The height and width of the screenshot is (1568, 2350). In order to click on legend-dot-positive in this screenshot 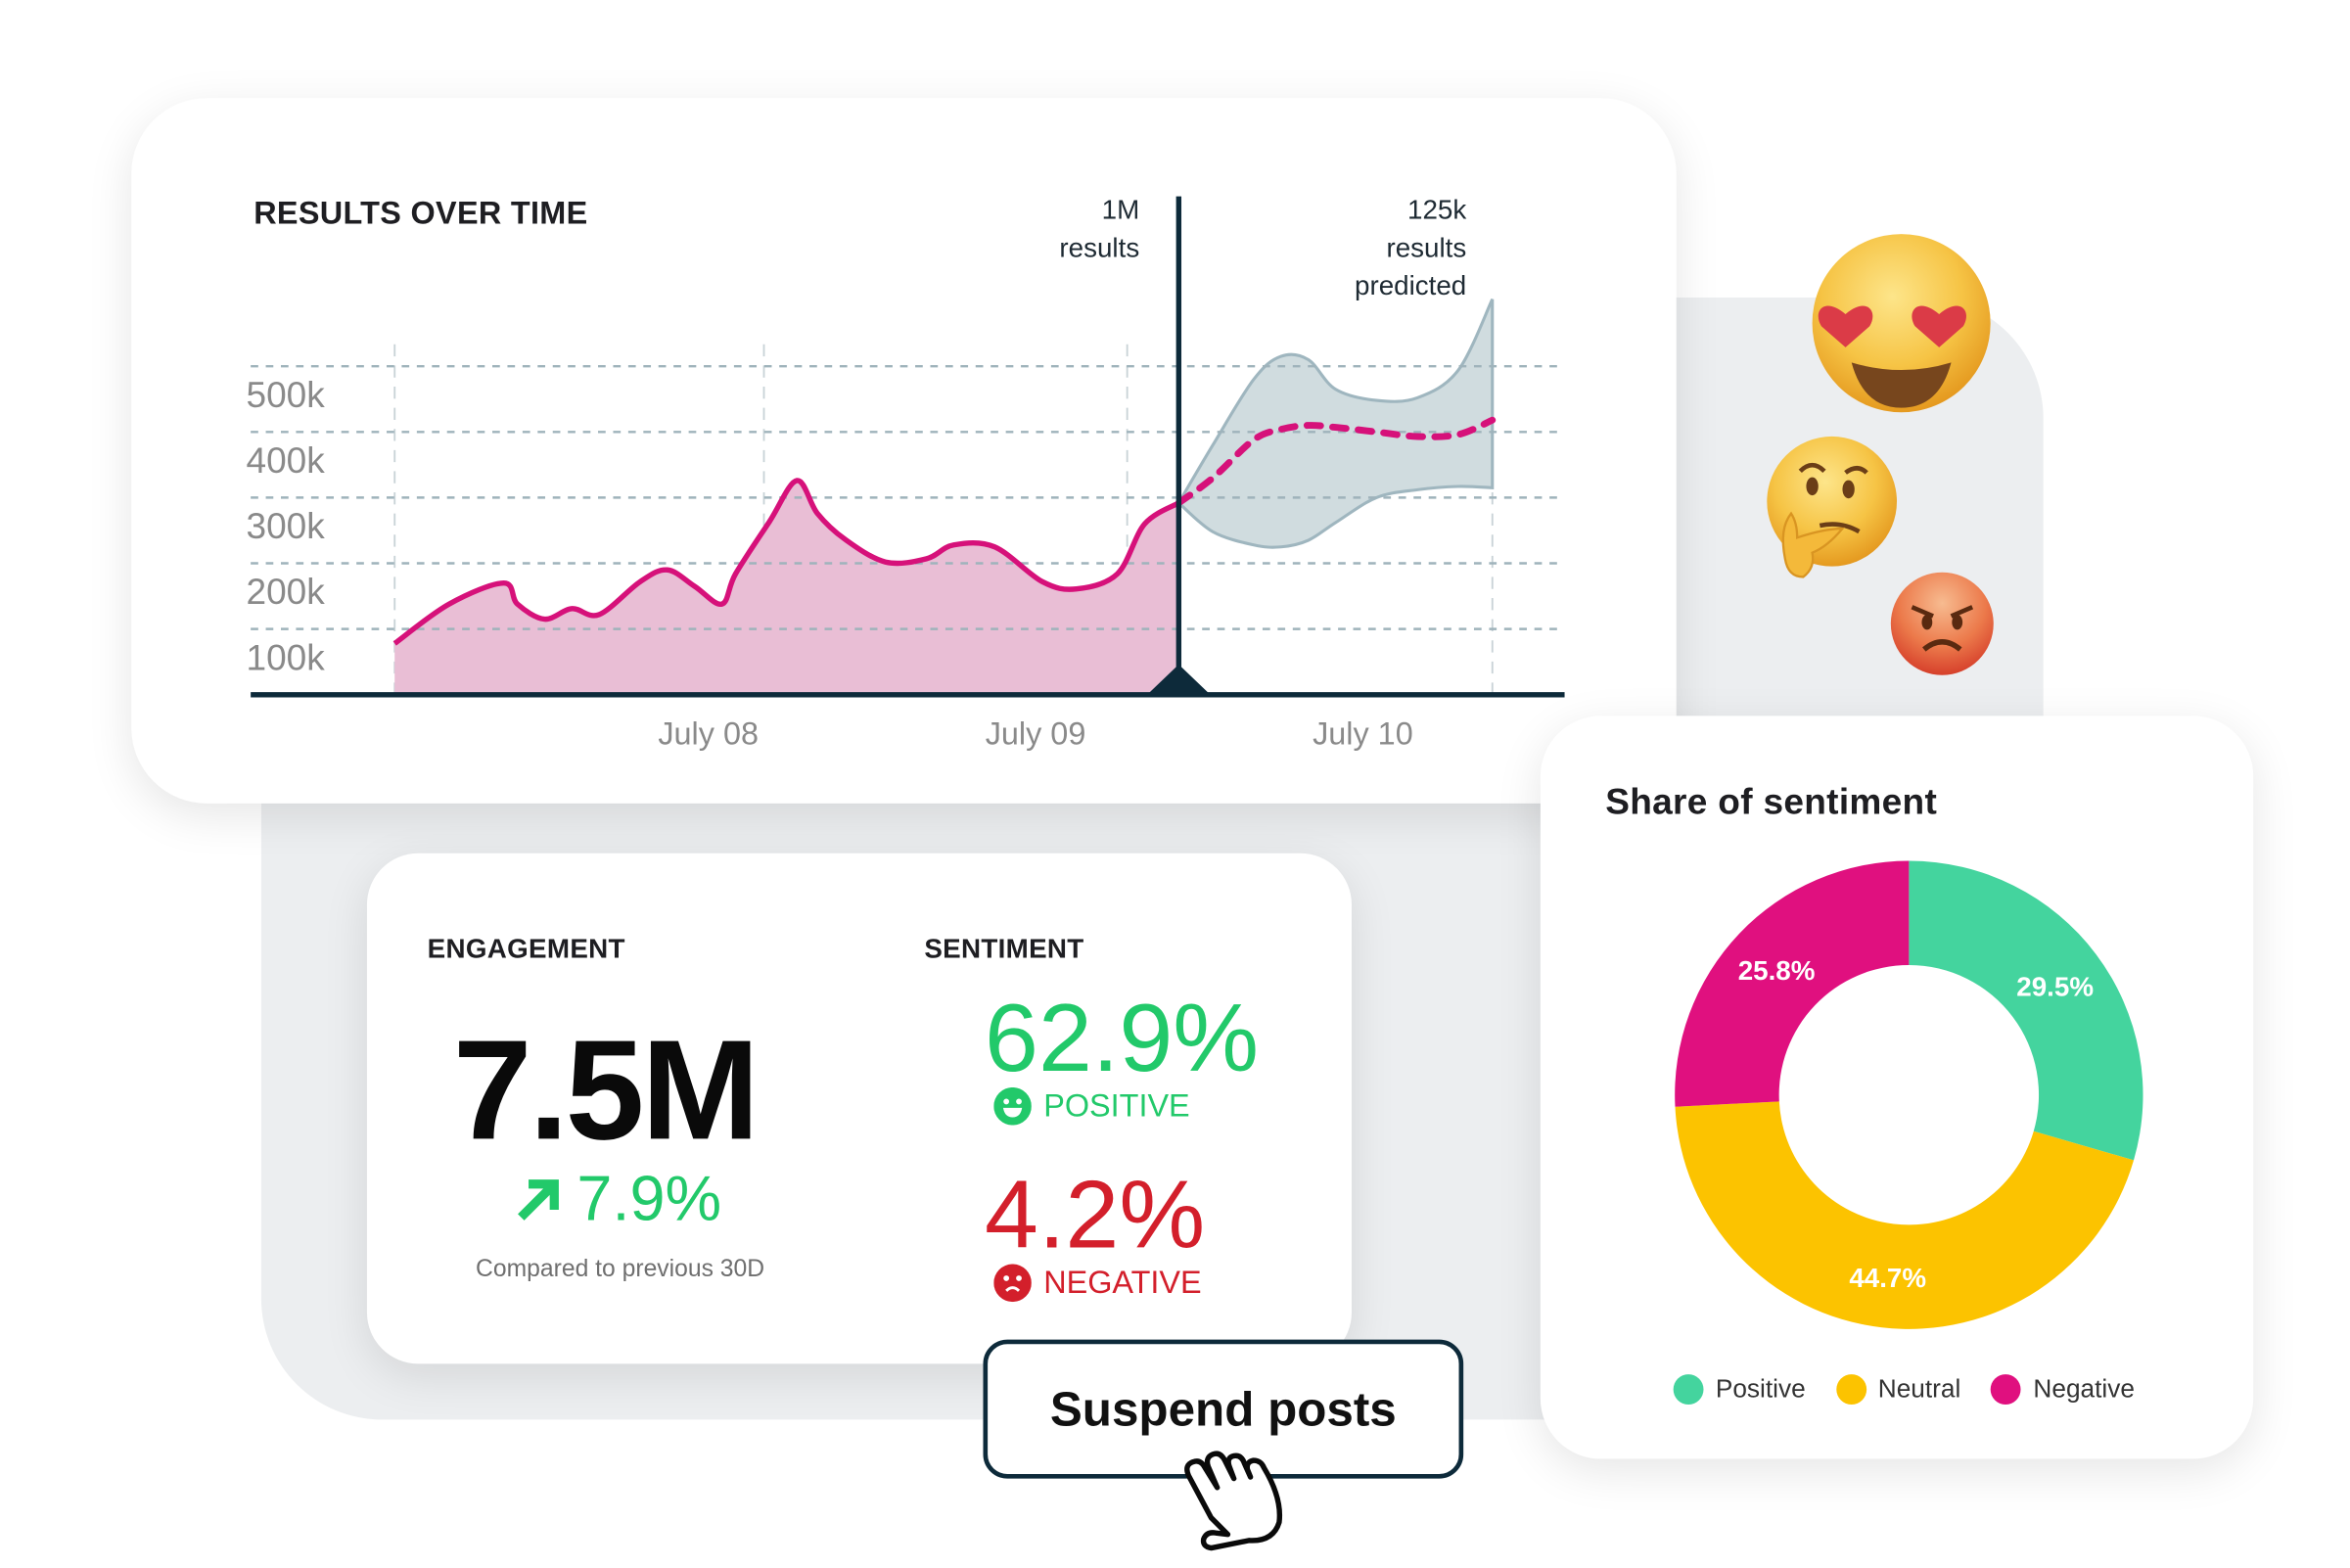, I will do `click(1688, 1389)`.